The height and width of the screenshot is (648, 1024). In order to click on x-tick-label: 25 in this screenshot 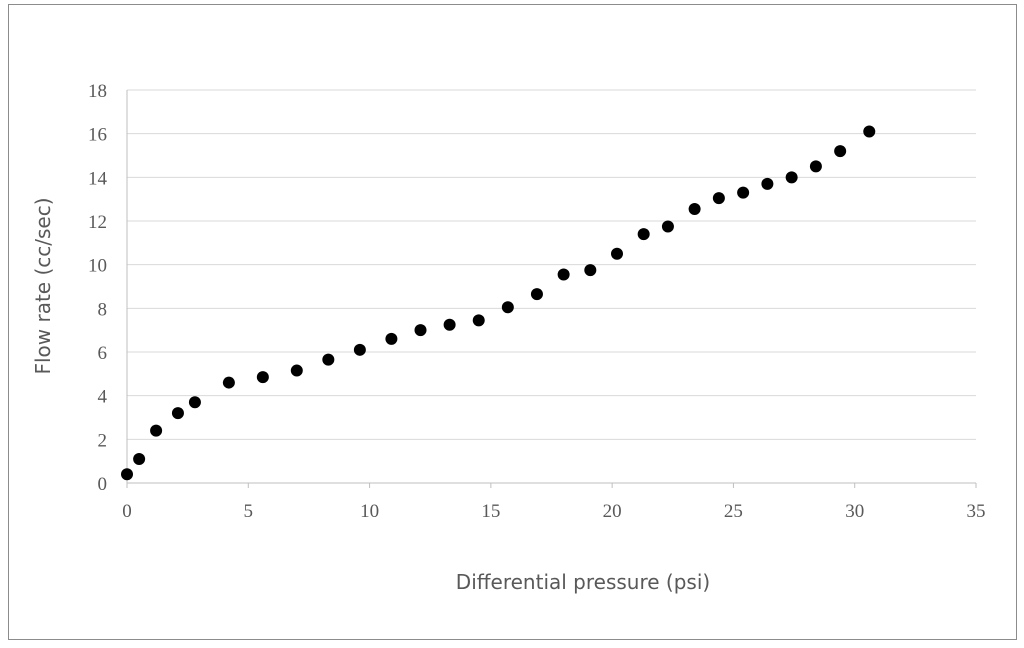, I will do `click(733, 511)`.